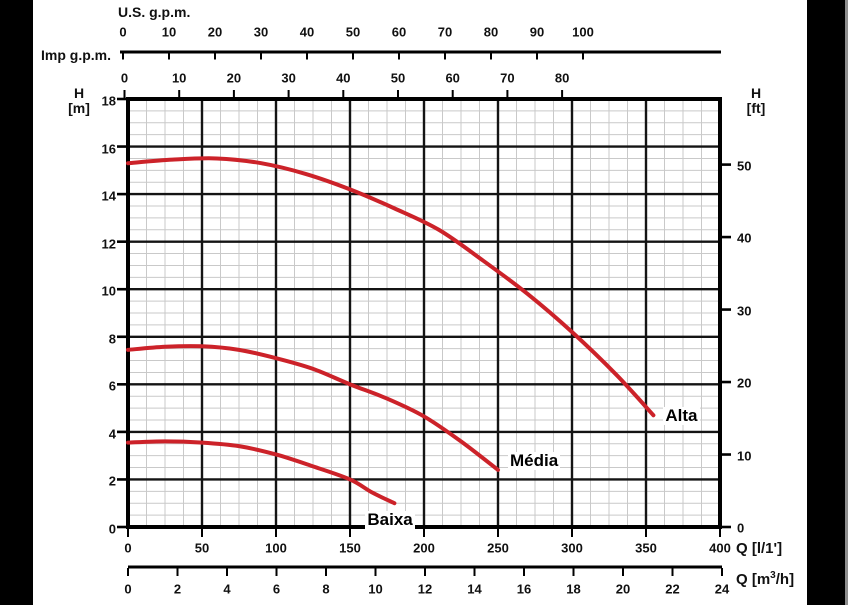 The width and height of the screenshot is (848, 605). Describe the element at coordinates (108, 149) in the screenshot. I see `h-m-tick-label: 16` at that location.